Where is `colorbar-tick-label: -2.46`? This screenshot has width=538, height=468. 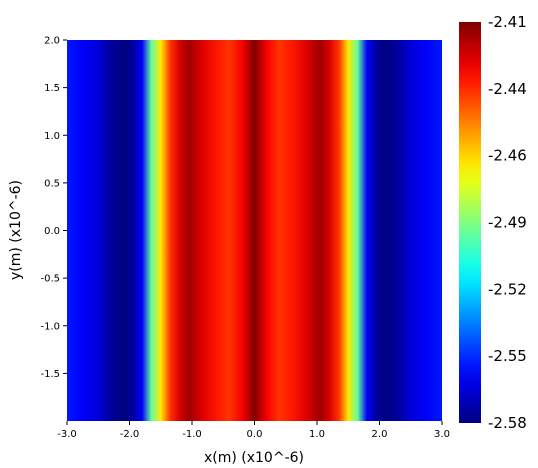
colorbar-tick-label: -2.46 is located at coordinates (507, 156).